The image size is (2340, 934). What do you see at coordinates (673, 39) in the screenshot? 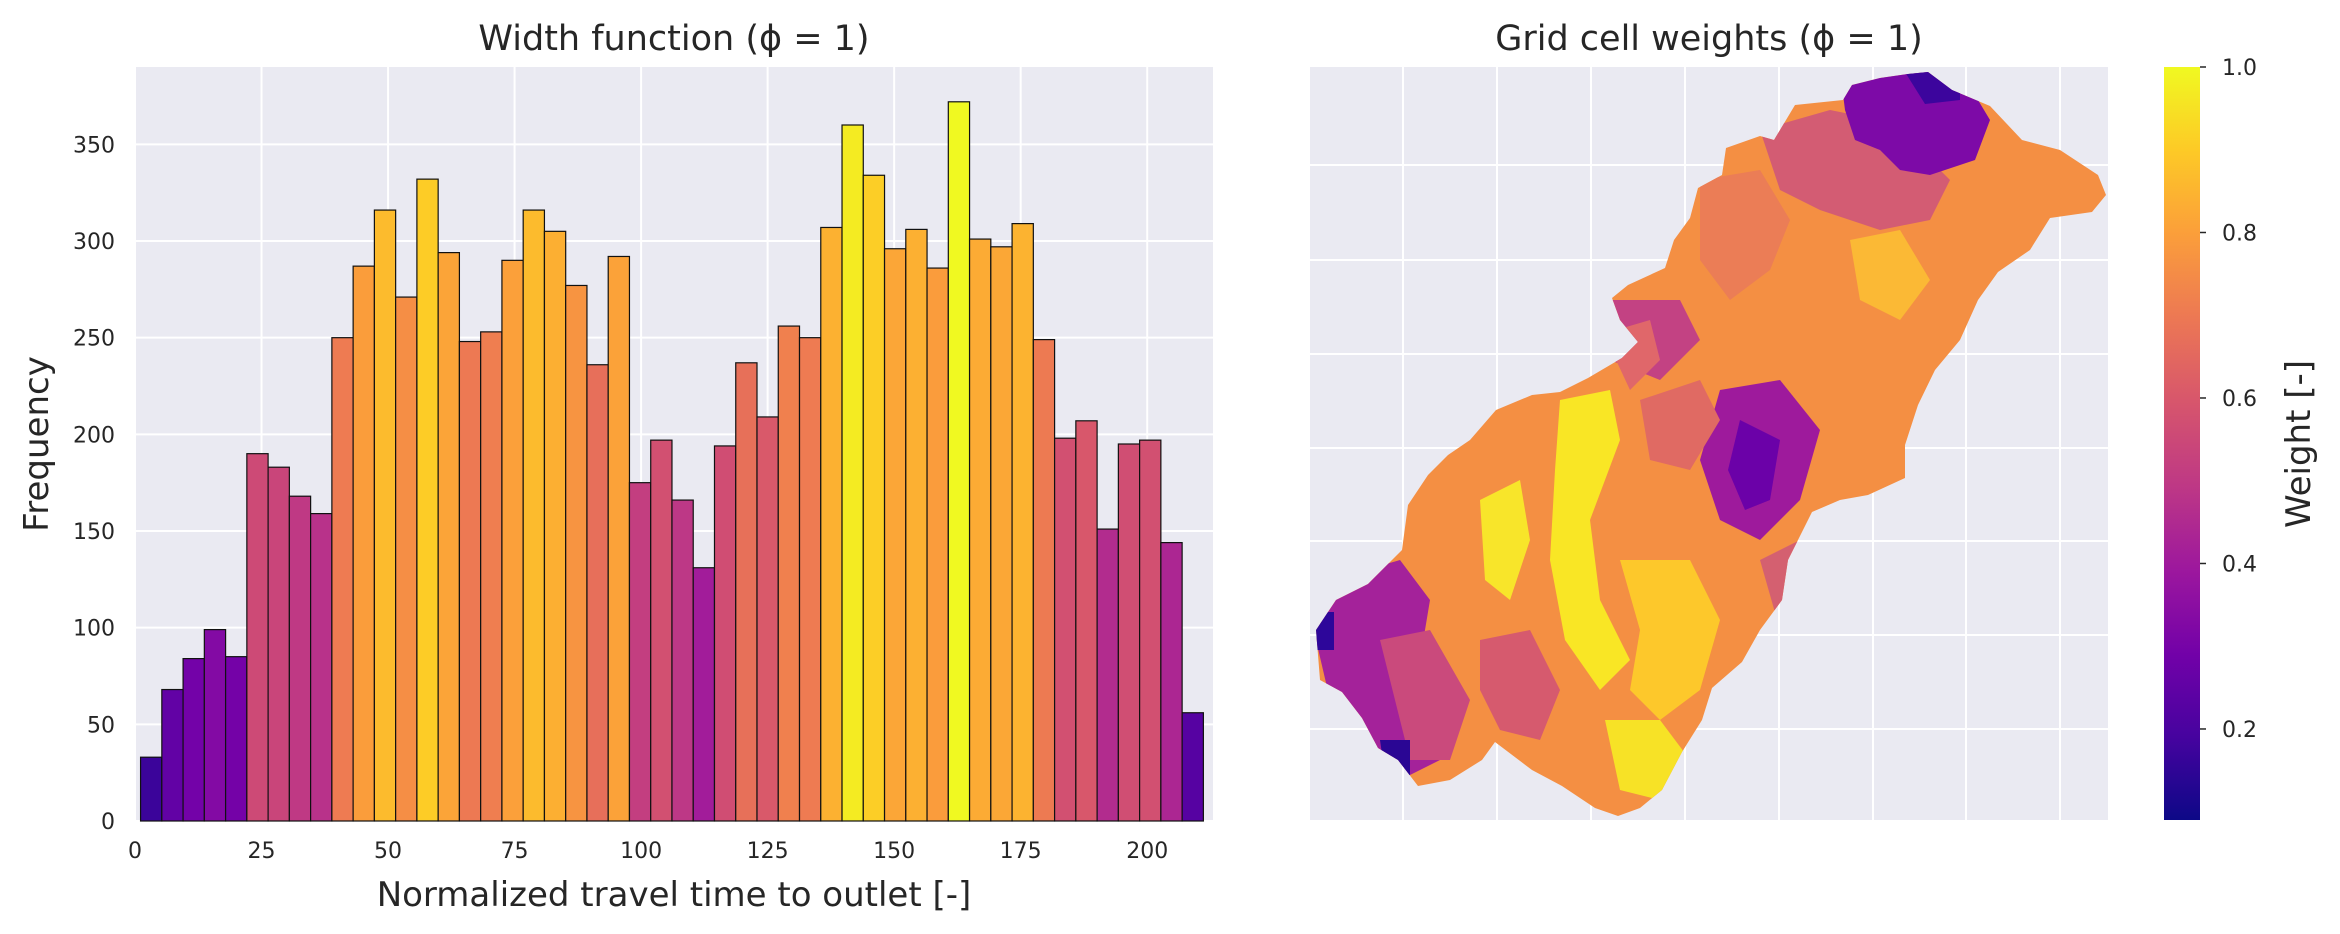
I see `chart-title: Width function (ϕ = 1)` at bounding box center [673, 39].